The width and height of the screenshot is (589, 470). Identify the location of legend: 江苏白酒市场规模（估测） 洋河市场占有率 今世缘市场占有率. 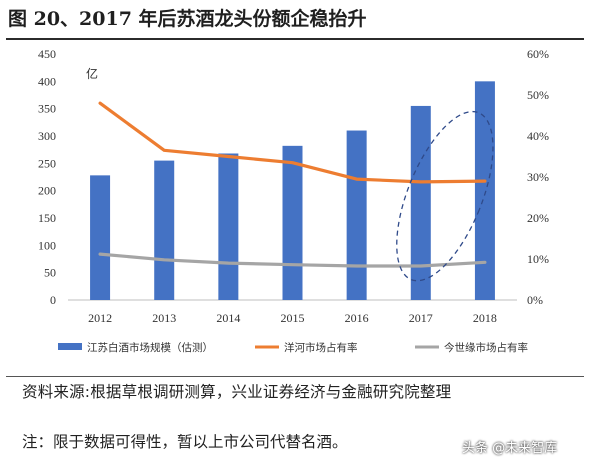
(293, 347).